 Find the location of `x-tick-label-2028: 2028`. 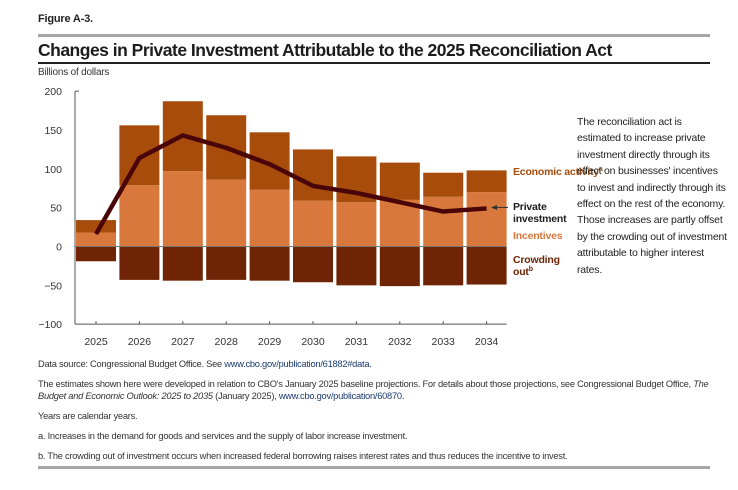

x-tick-label-2028: 2028 is located at coordinates (227, 342).